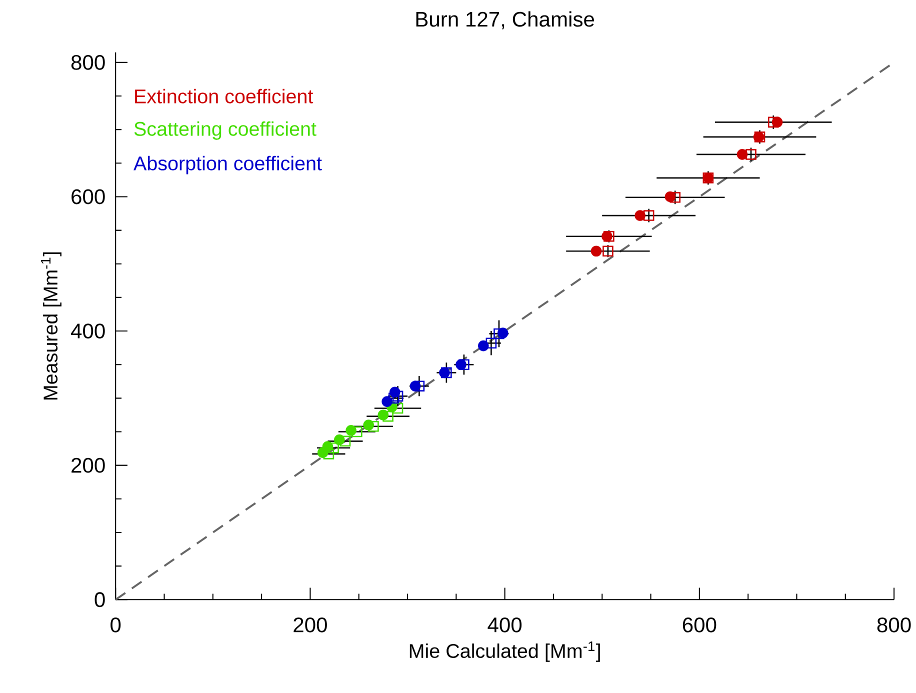  I want to click on y-tick-label: 400, so click(87, 330).